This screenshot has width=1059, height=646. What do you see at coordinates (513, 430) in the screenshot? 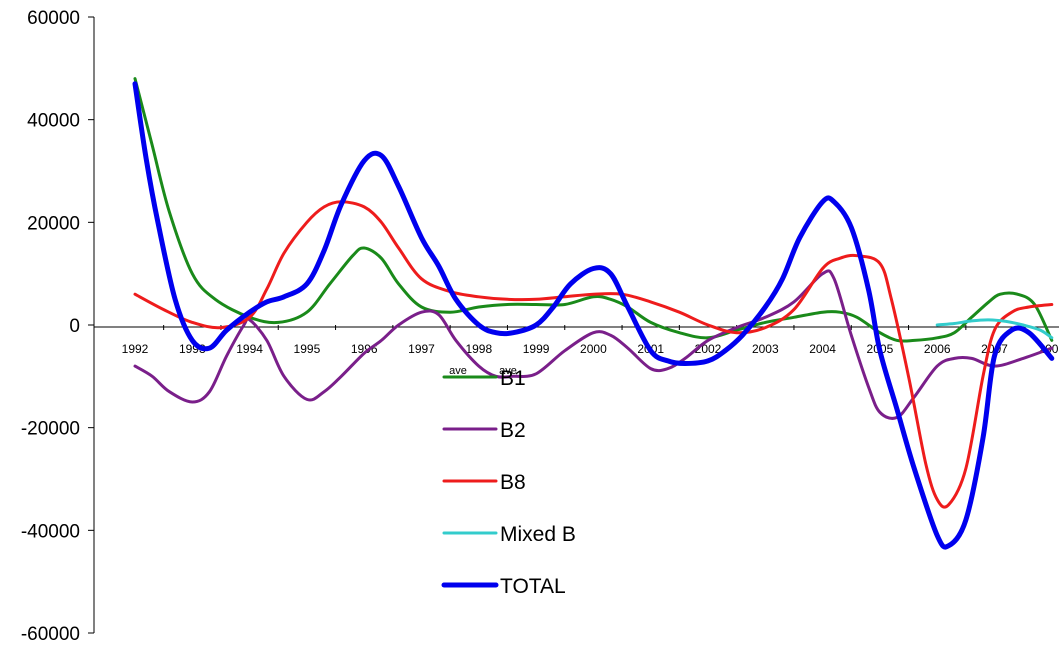
I see `legend-label-b2: B2` at bounding box center [513, 430].